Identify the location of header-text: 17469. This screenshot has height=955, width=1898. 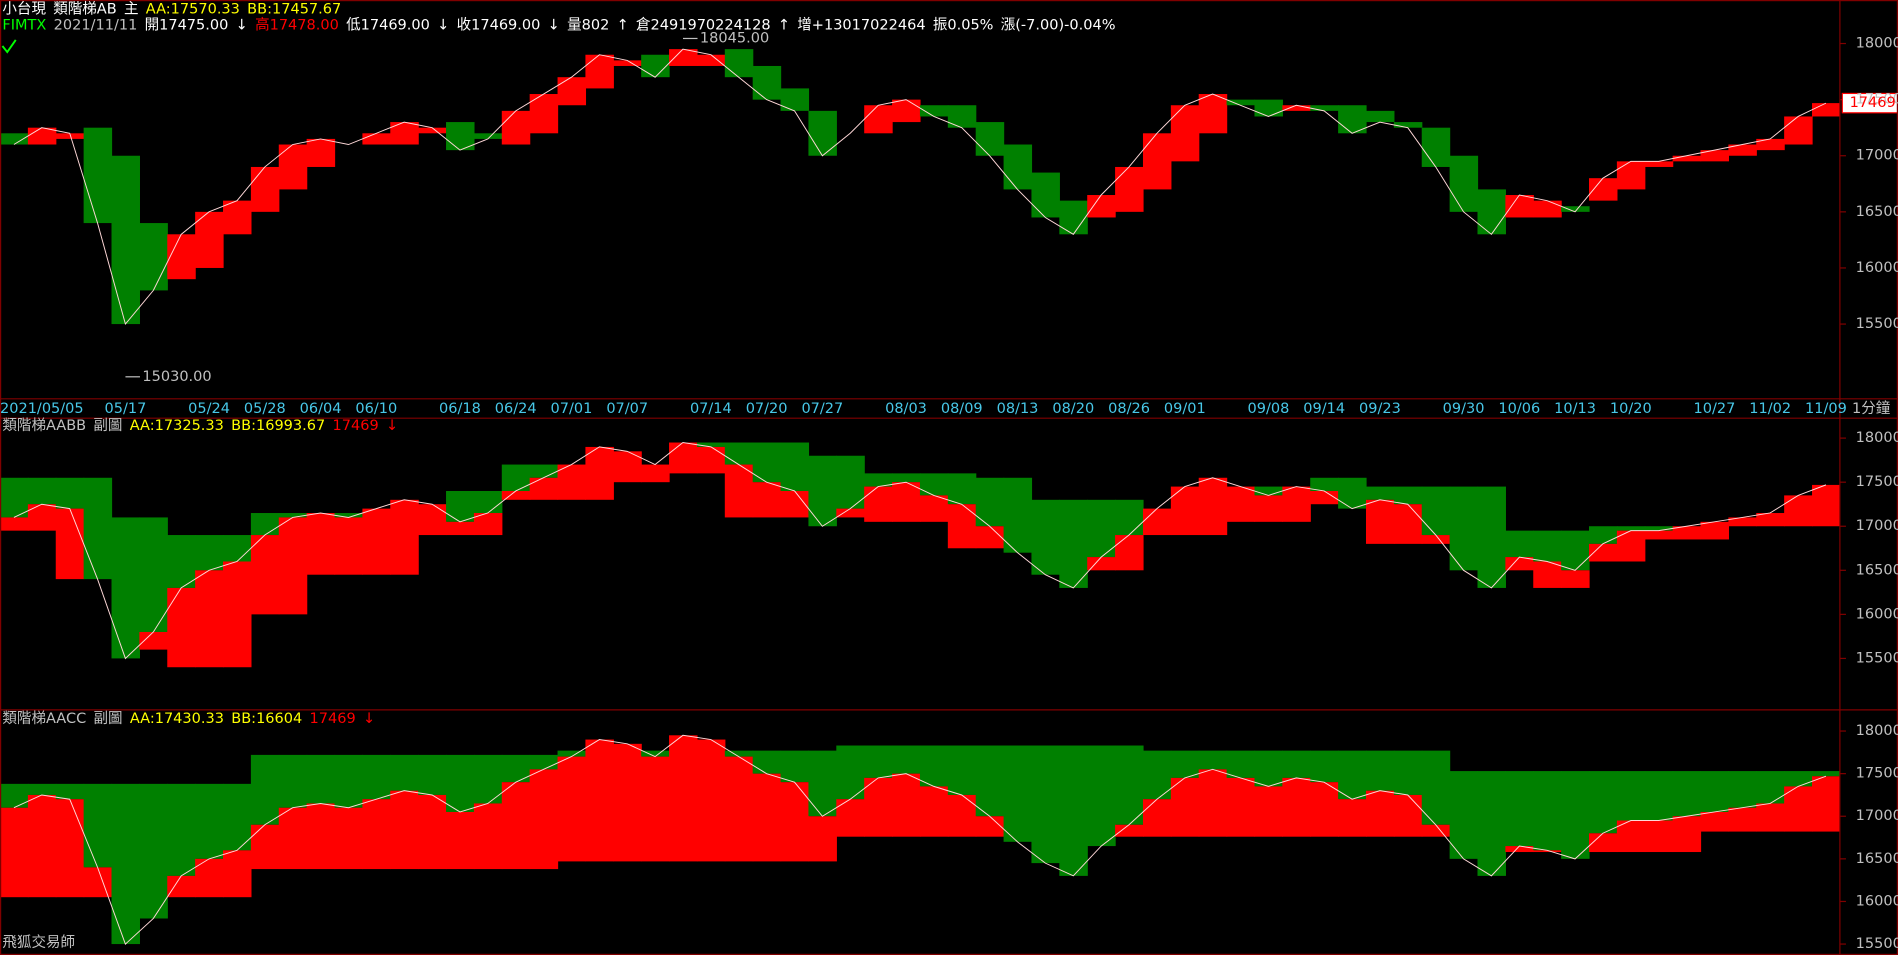
(356, 426).